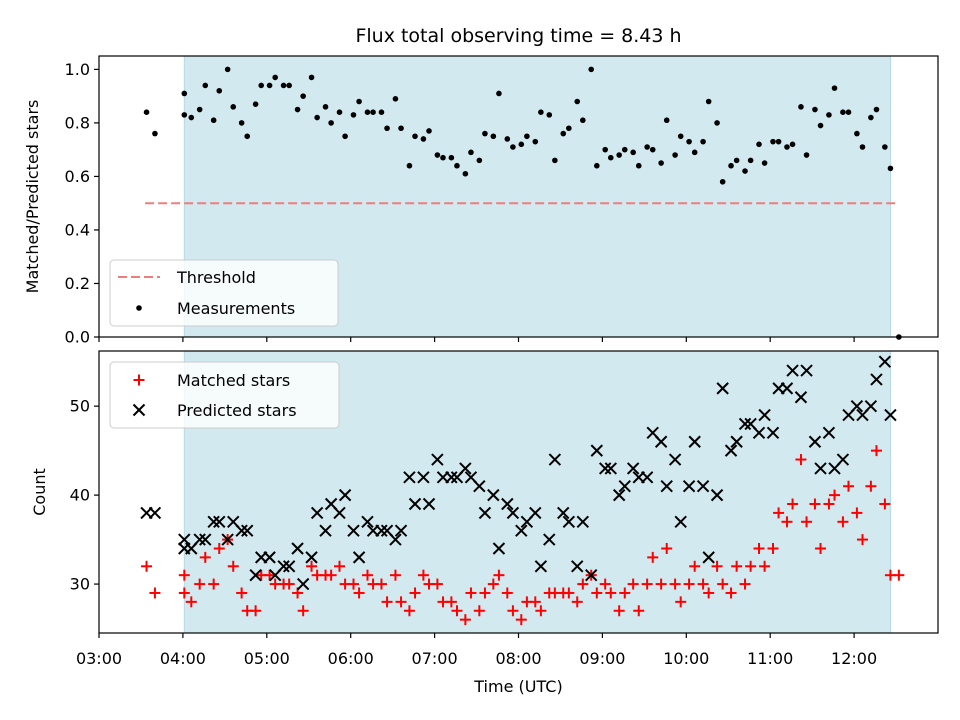 The image size is (960, 720). I want to click on y-tick-label: 30, so click(80, 584).